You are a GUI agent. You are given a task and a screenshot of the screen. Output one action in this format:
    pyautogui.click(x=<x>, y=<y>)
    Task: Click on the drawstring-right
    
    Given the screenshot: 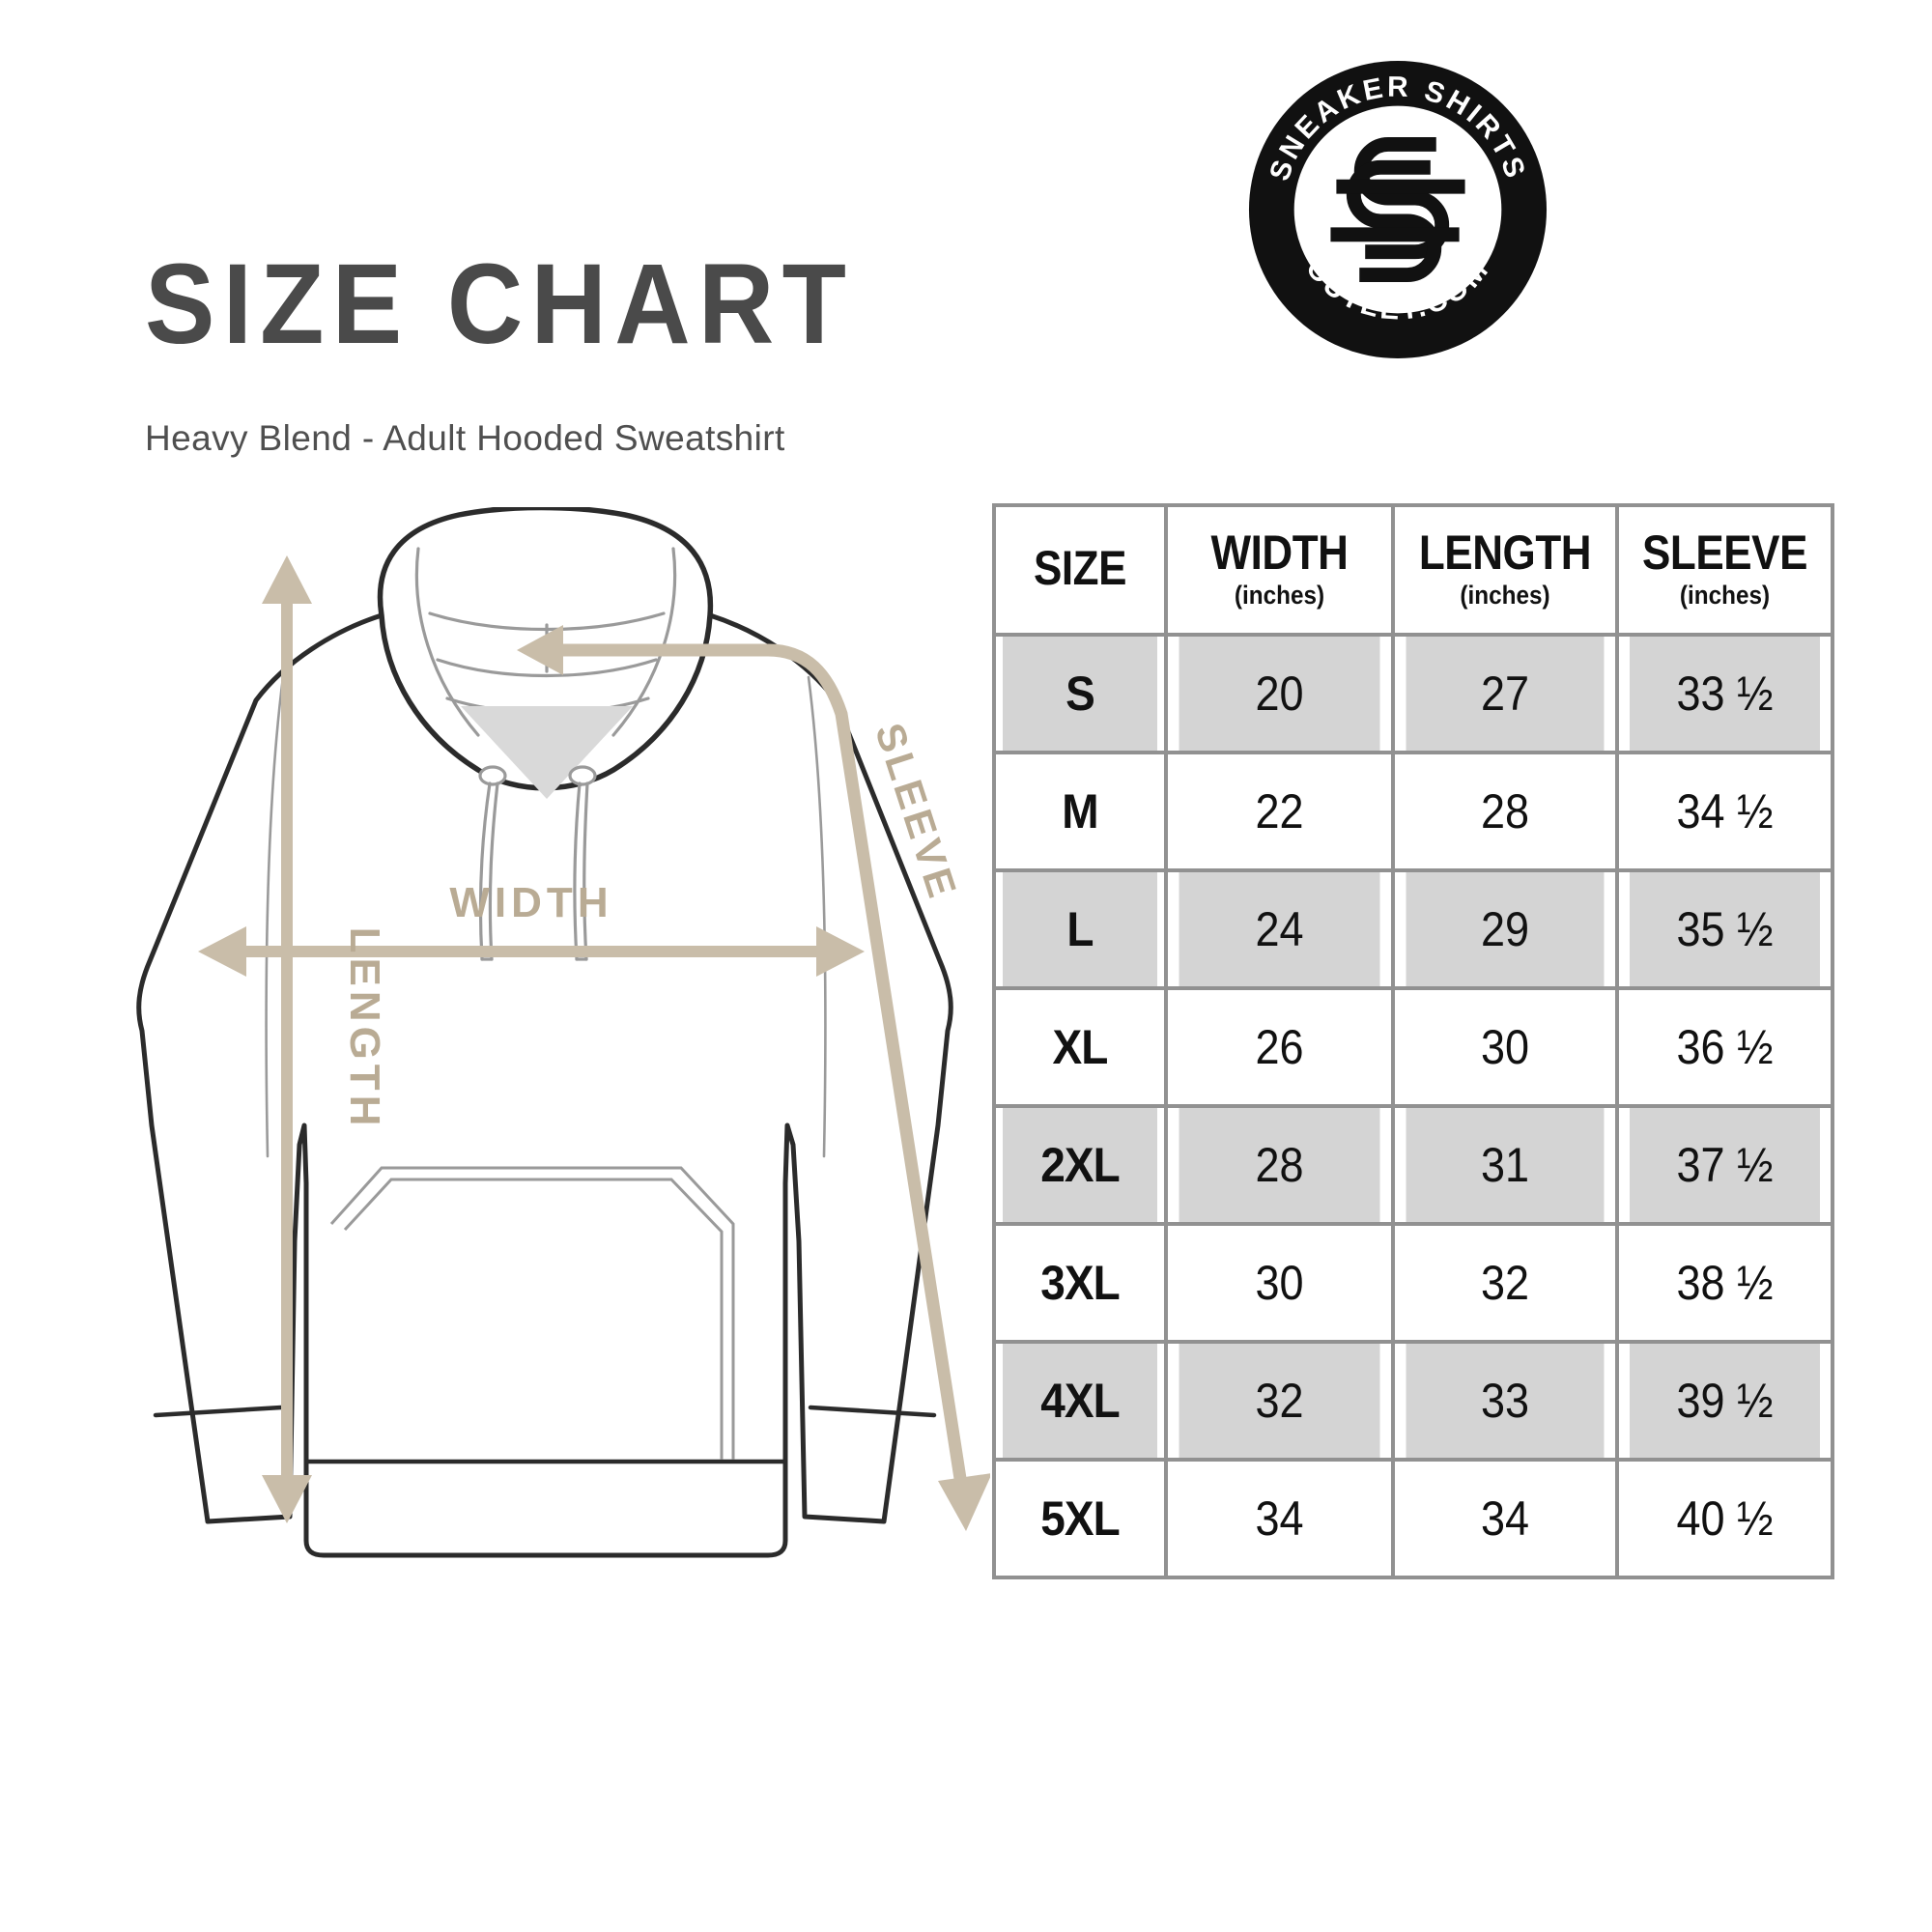 What is the action you would take?
    pyautogui.click(x=577, y=871)
    